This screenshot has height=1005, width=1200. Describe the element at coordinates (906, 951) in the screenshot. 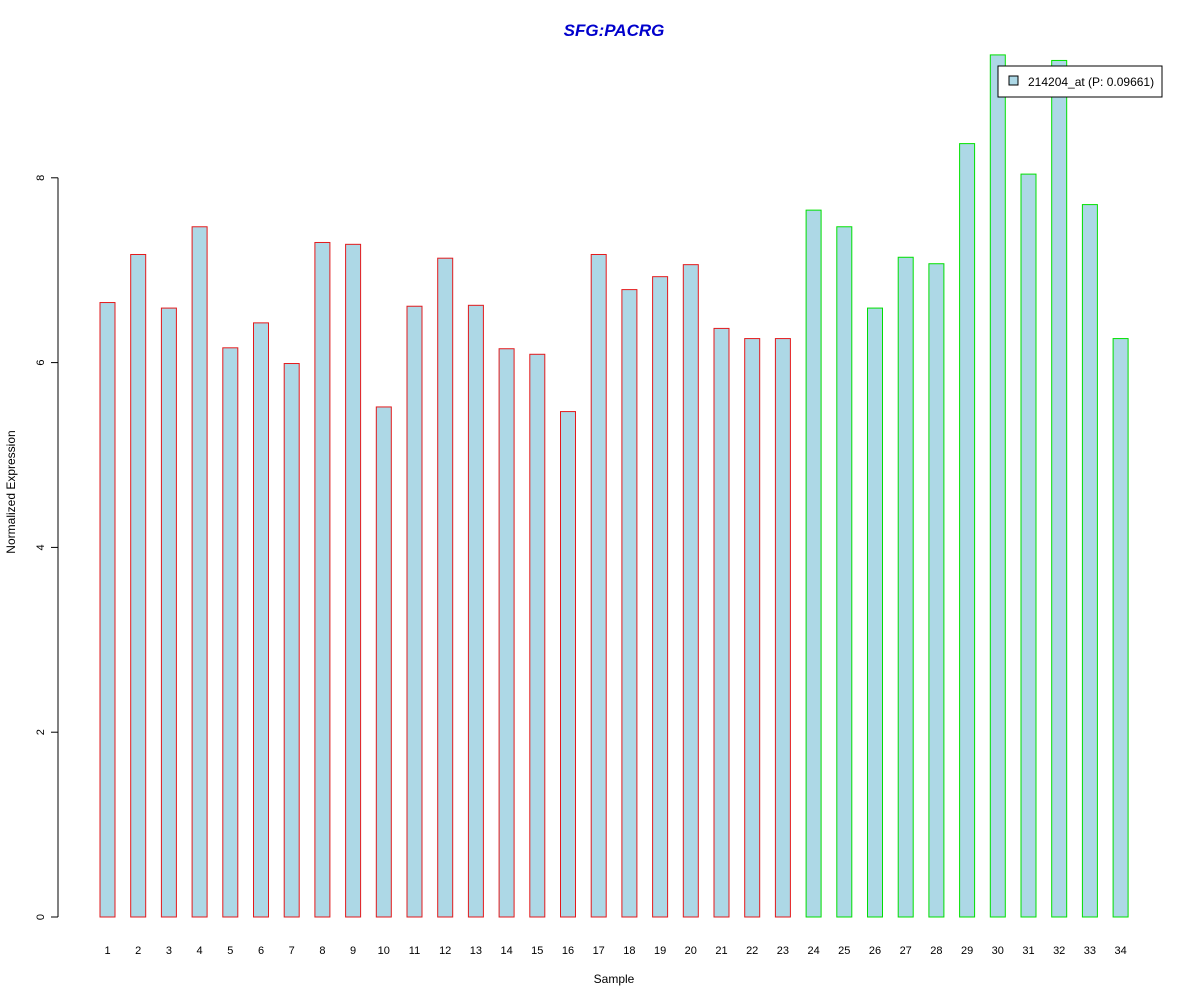

I see `x-tick-label: 27` at that location.